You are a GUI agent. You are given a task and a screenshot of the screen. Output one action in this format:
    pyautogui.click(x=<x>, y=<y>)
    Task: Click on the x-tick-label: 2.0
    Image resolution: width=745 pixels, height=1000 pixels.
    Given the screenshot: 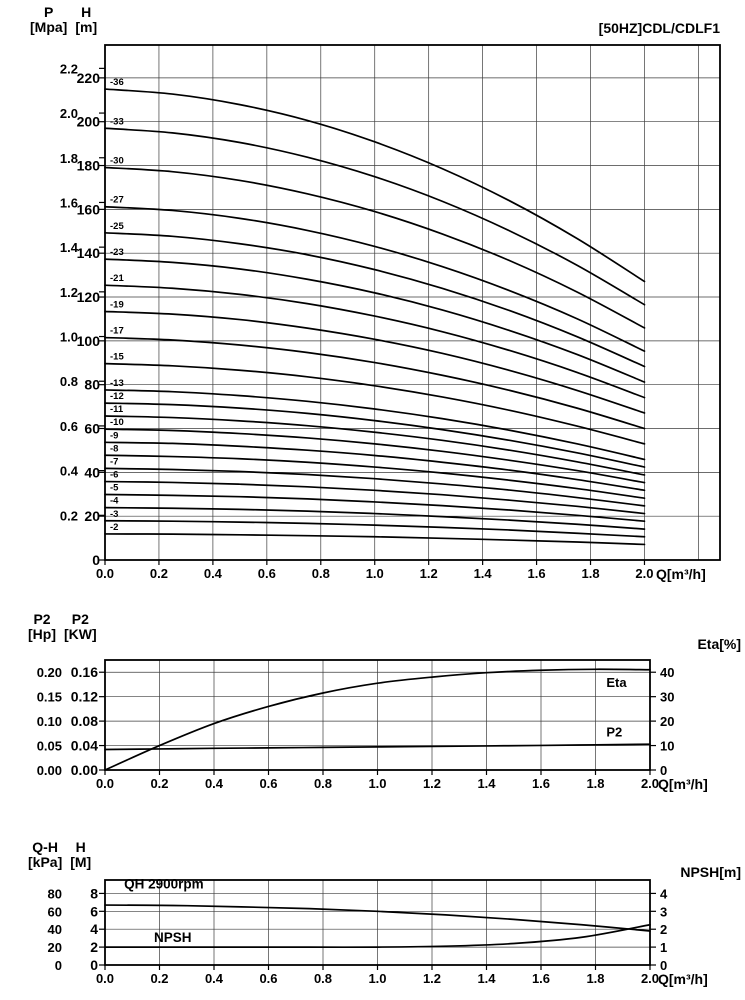 What is the action you would take?
    pyautogui.click(x=644, y=573)
    